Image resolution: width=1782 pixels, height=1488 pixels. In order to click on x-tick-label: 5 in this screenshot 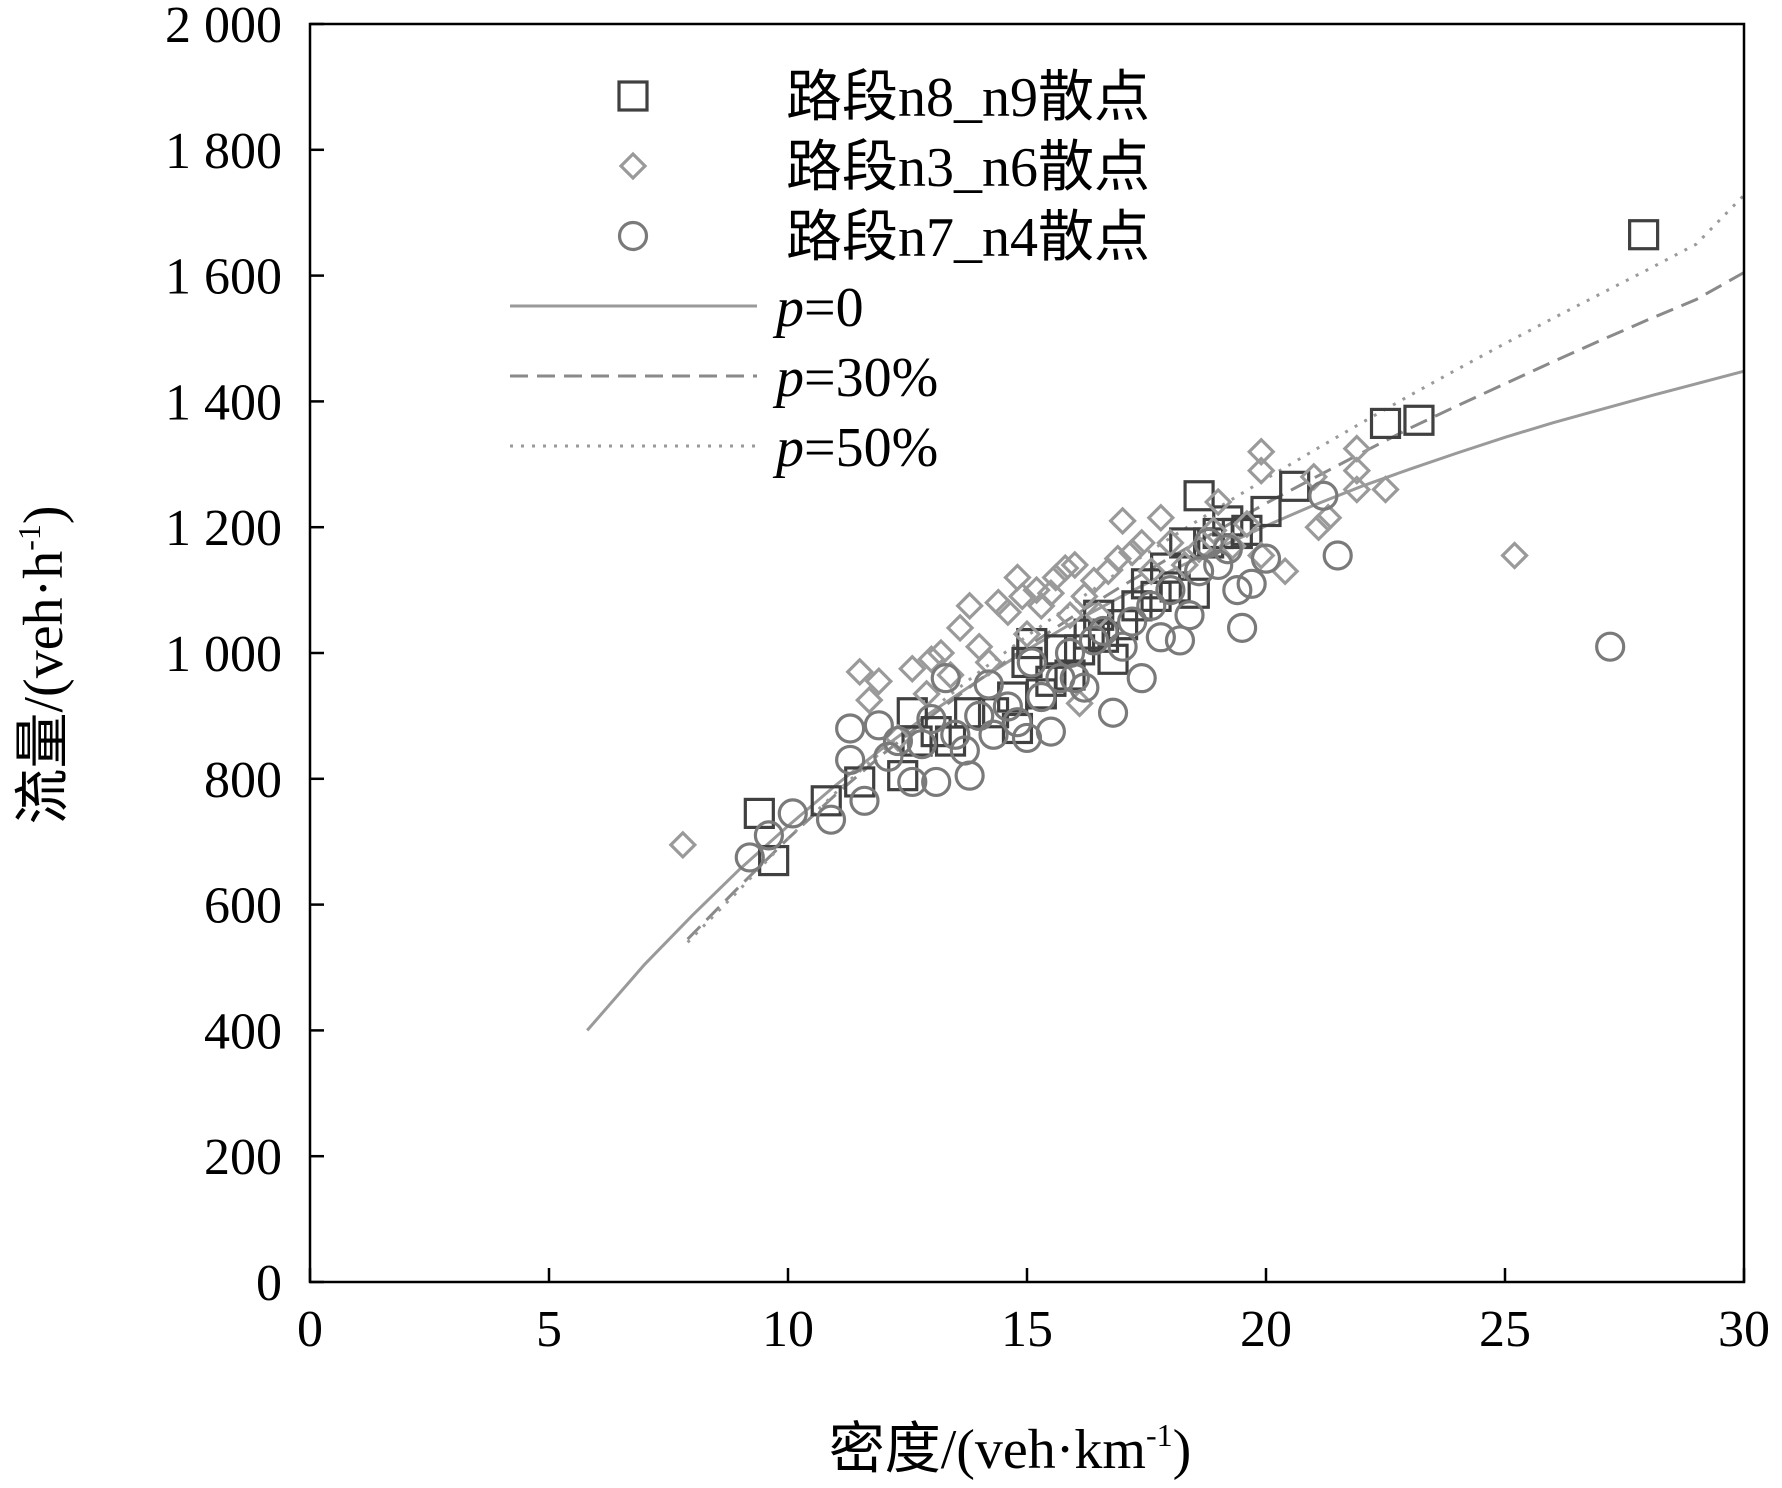, I will do `click(549, 1329)`.